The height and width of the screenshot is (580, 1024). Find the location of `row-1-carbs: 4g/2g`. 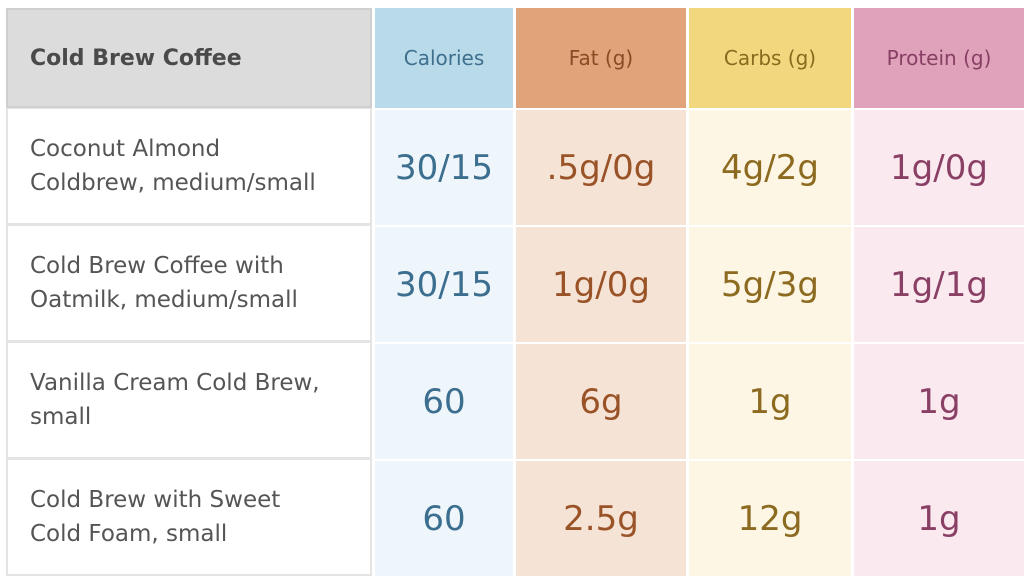

row-1-carbs: 4g/2g is located at coordinates (770, 166).